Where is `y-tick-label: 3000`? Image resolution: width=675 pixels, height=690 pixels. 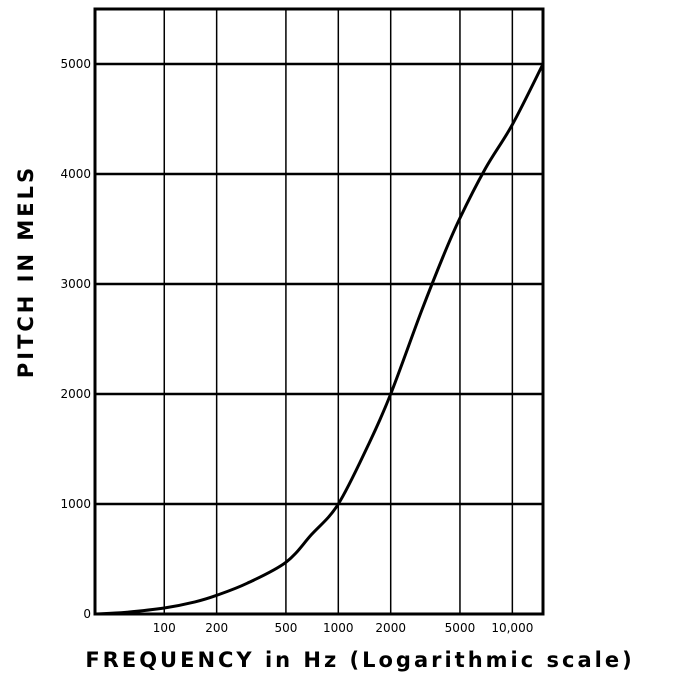
y-tick-label: 3000 is located at coordinates (75, 284).